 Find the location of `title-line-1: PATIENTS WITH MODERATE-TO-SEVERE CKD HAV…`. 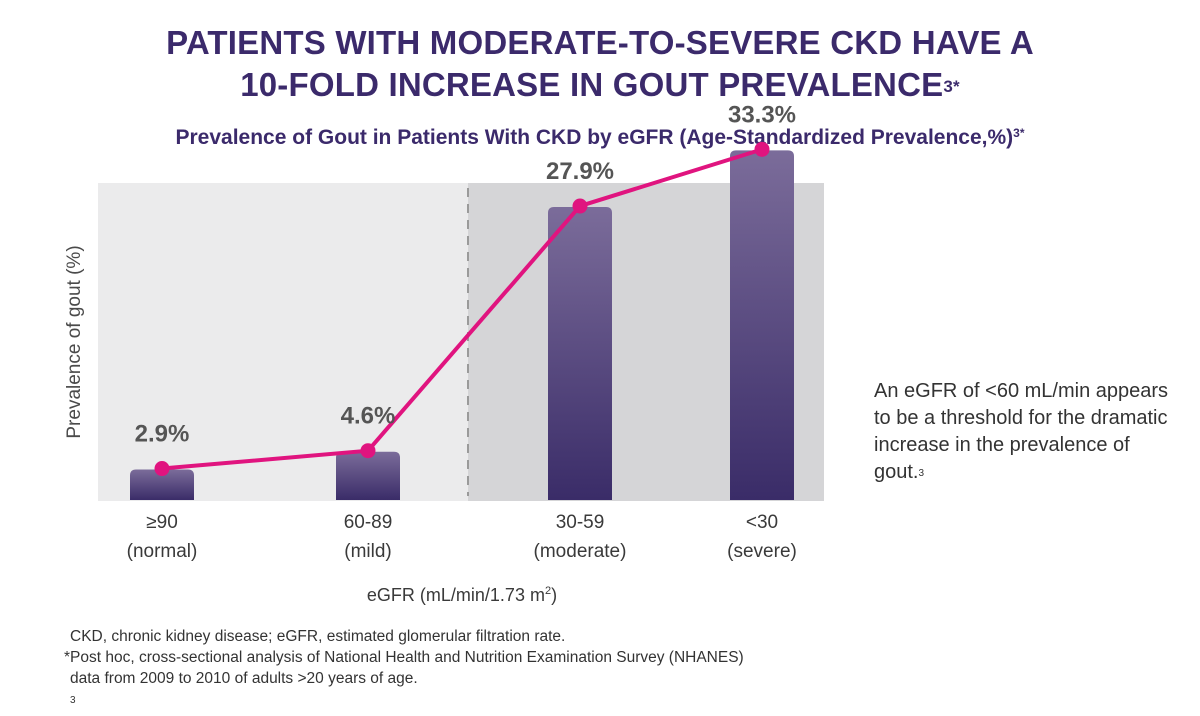

title-line-1: PATIENTS WITH MODERATE-TO-SEVERE CKD HAV… is located at coordinates (600, 42).